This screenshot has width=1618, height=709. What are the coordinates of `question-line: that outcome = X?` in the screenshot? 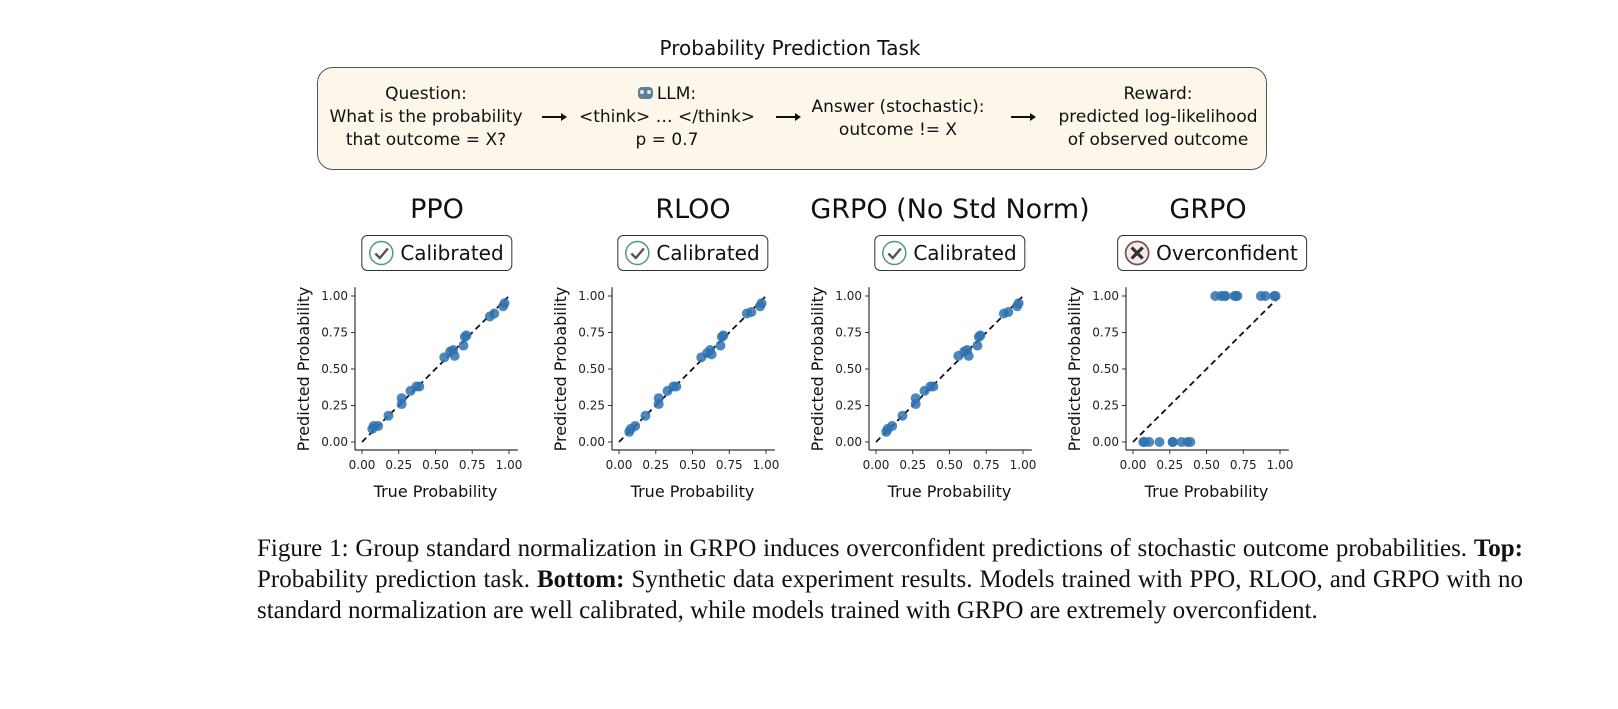 It's located at (426, 140).